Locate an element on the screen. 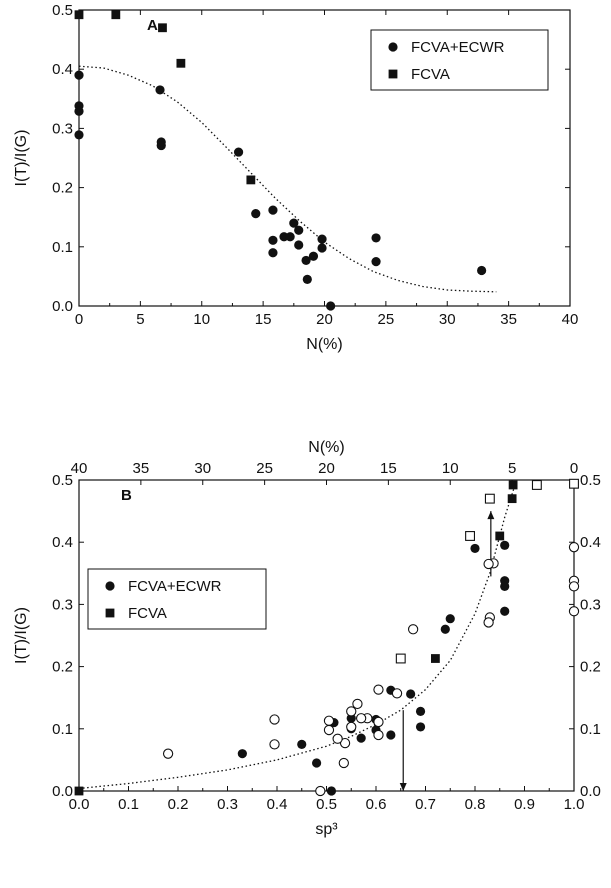 Image resolution: width=611 pixels, height=888 pixels. x-tick-label: 35 is located at coordinates (508, 319).